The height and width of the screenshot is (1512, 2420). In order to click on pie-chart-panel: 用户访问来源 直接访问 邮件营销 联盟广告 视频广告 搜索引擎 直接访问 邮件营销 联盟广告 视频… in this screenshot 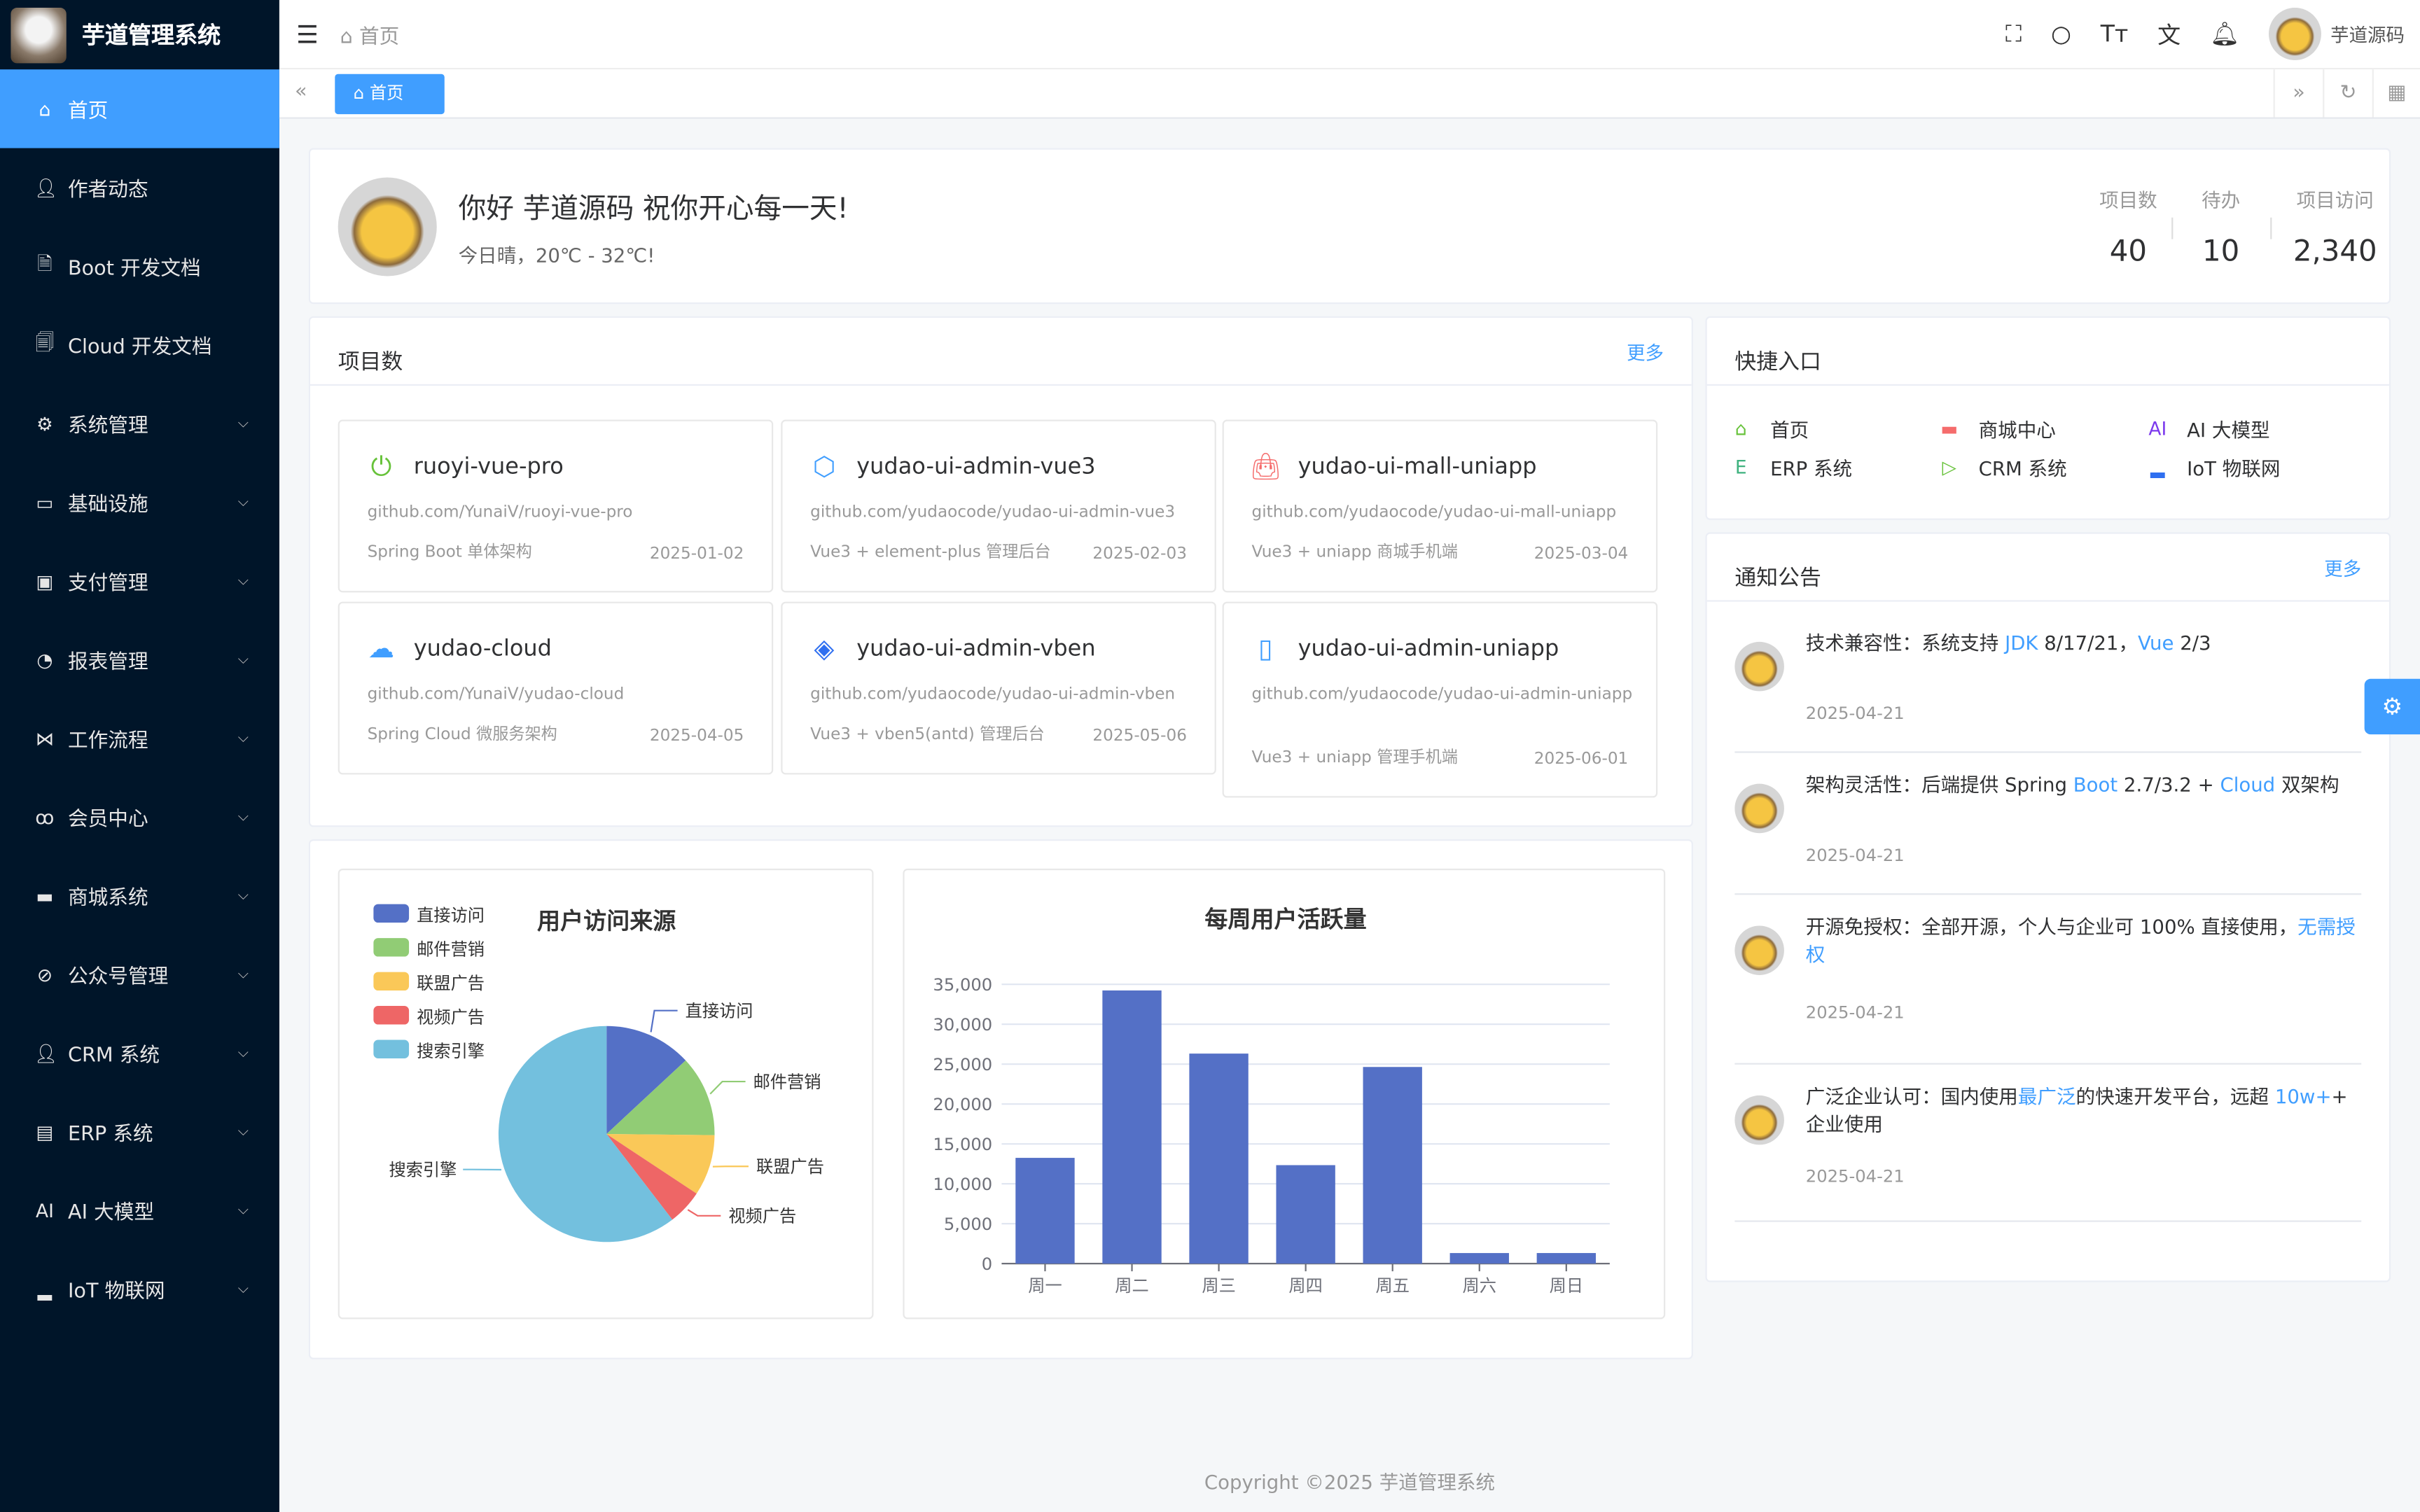, I will do `click(606, 1094)`.